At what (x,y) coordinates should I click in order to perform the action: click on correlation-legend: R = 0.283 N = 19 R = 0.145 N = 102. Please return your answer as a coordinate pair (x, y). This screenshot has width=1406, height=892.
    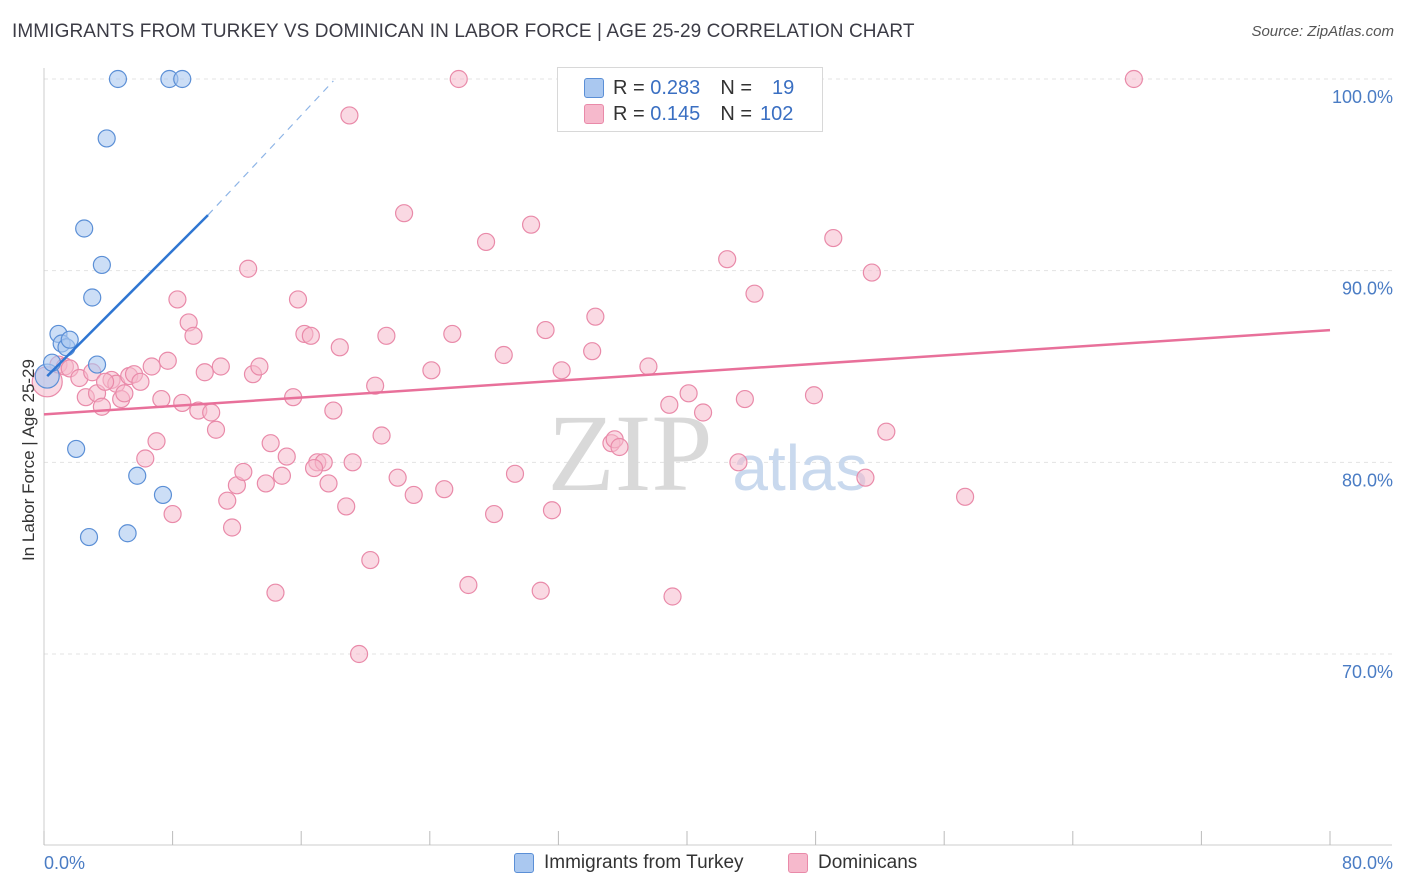
    Looking at the image, I should click on (690, 99).